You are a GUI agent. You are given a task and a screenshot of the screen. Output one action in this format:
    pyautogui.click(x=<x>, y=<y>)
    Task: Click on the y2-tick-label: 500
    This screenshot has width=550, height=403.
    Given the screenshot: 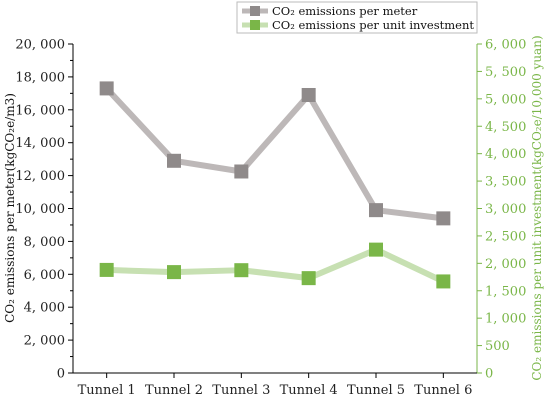 What is the action you would take?
    pyautogui.click(x=497, y=346)
    